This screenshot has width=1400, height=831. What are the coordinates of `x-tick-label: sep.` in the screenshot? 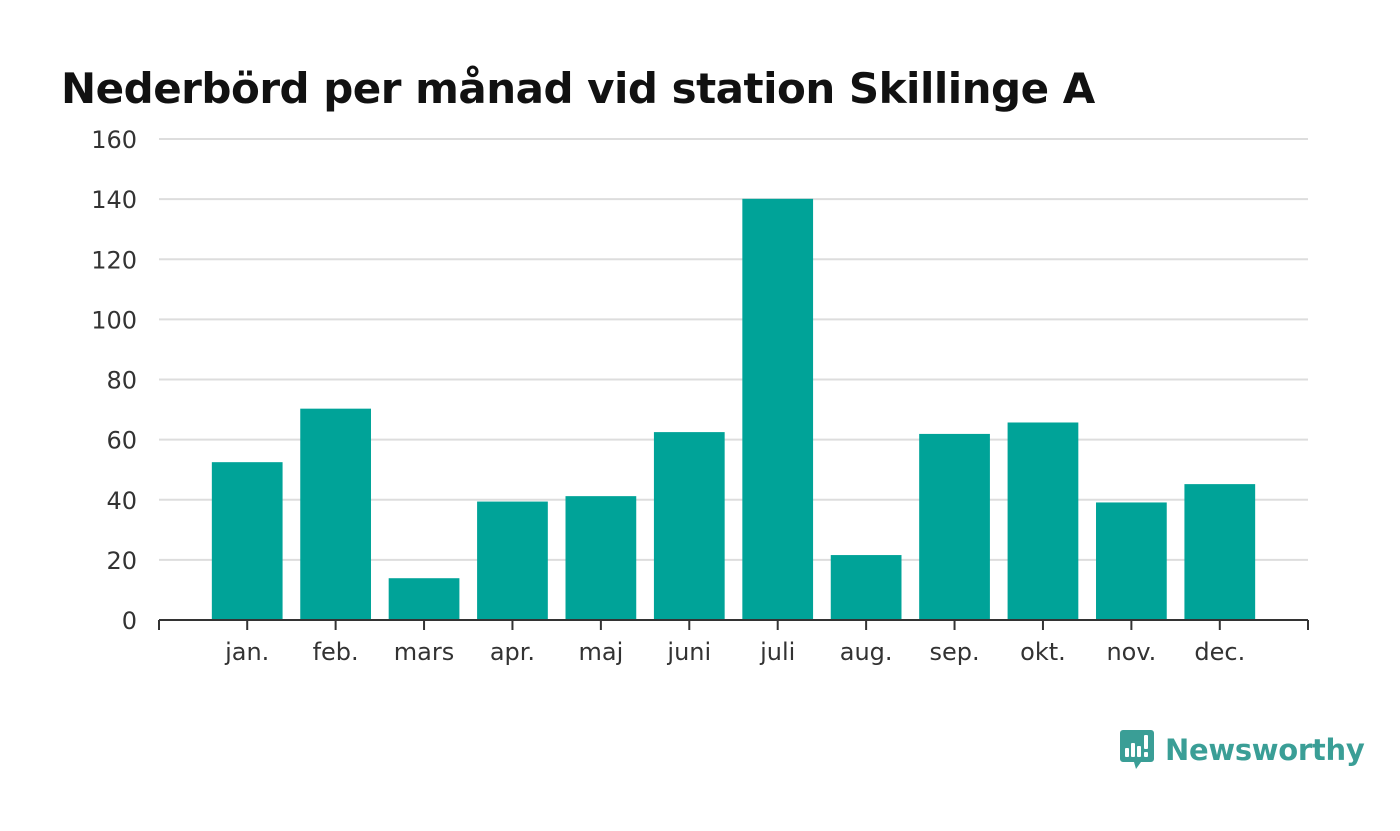 It's located at (954, 652).